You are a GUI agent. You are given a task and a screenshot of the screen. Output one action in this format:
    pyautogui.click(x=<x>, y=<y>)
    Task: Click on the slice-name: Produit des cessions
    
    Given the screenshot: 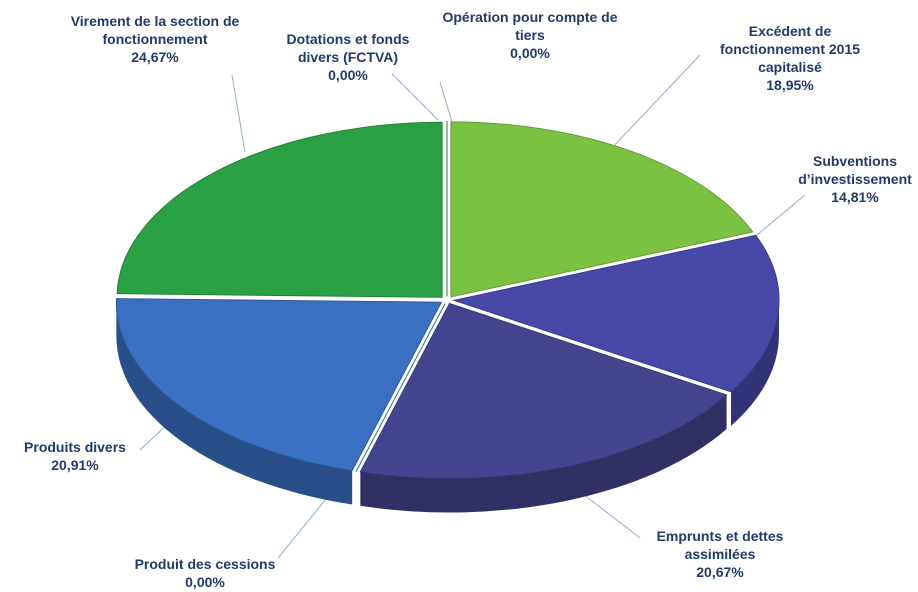 What is the action you would take?
    pyautogui.click(x=205, y=564)
    